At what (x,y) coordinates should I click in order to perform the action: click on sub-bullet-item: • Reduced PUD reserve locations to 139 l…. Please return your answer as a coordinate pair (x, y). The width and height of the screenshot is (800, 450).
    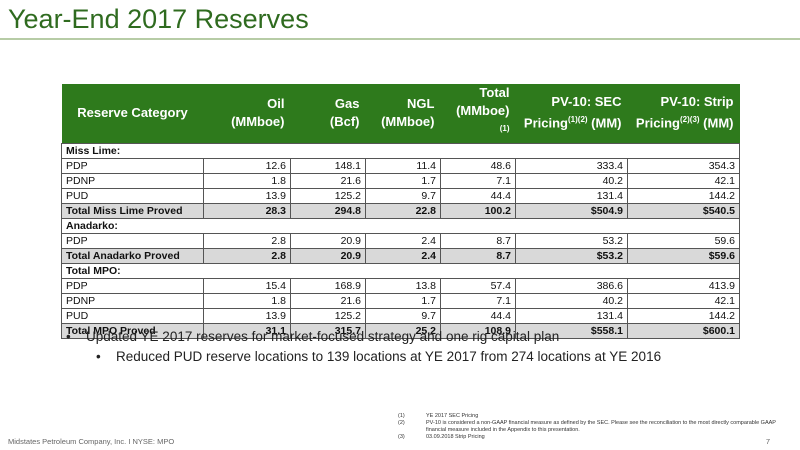
    Looking at the image, I should click on (378, 357).